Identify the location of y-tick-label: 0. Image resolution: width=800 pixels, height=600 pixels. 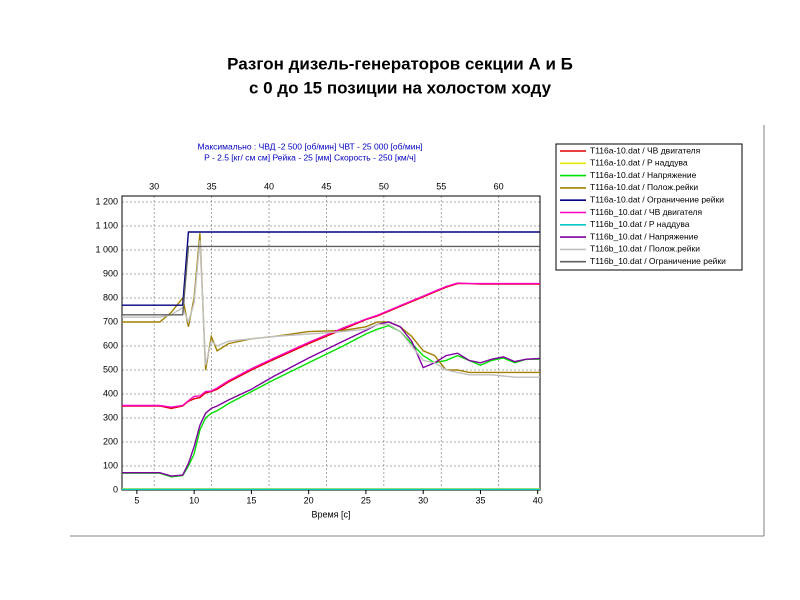
(115, 489).